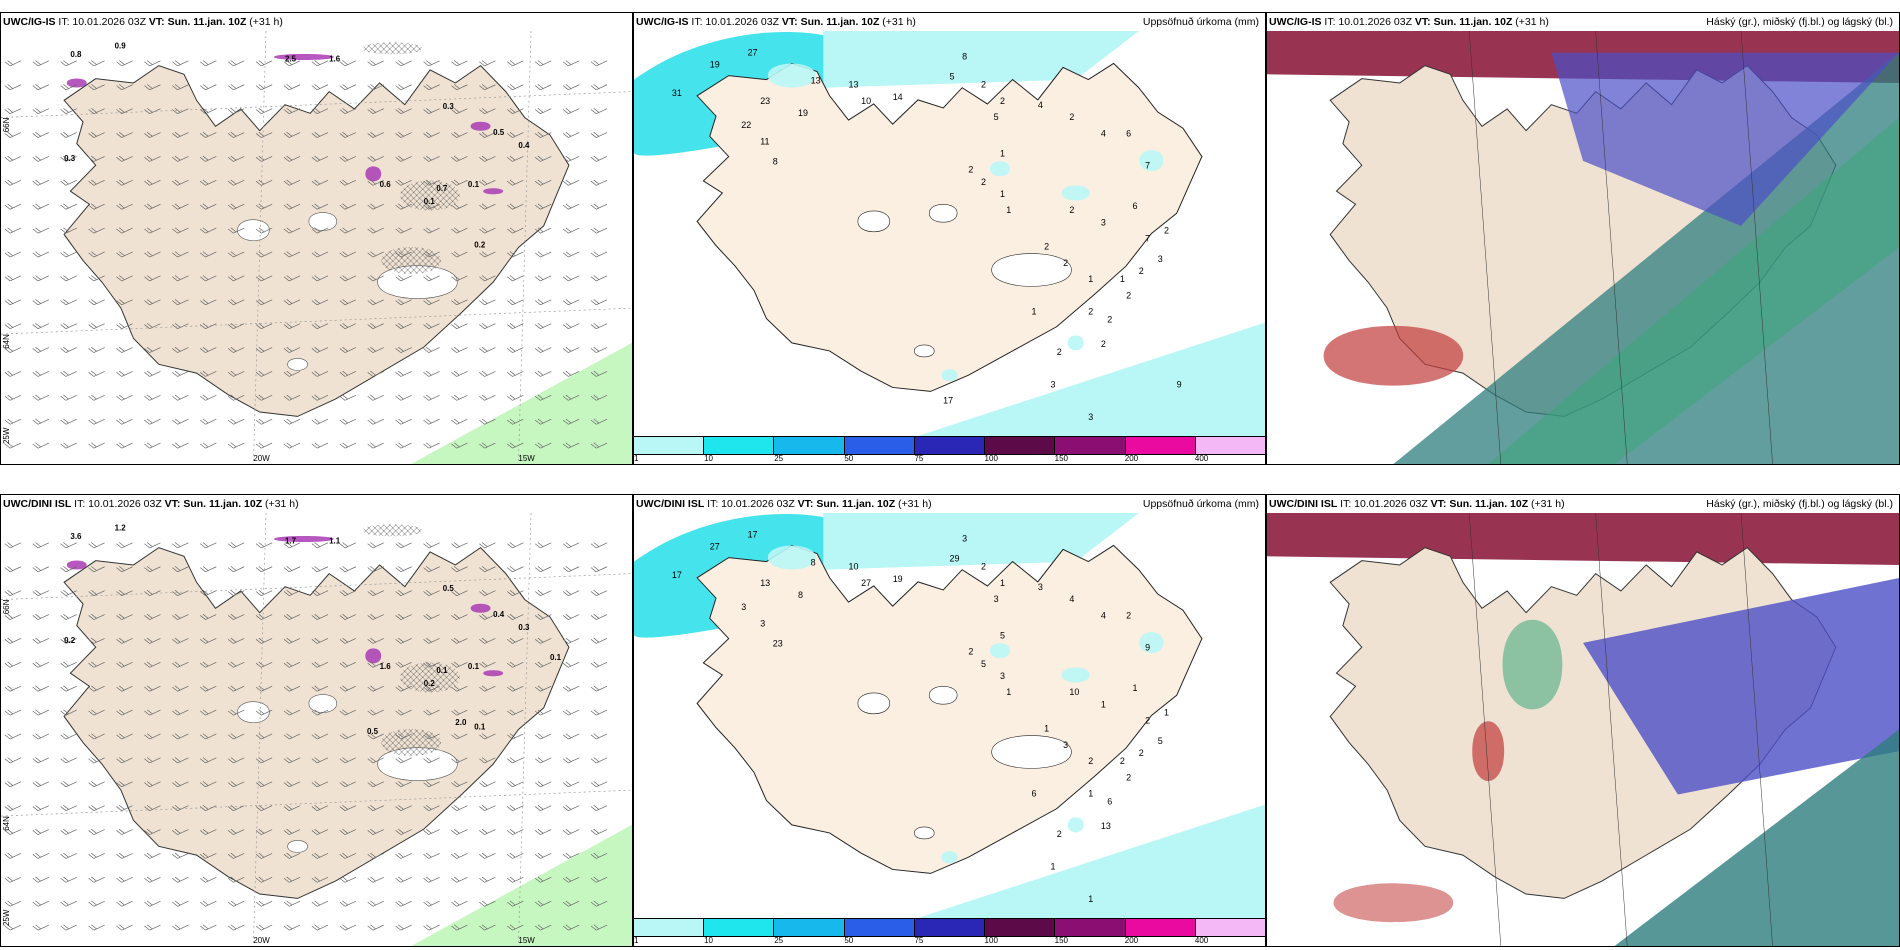  What do you see at coordinates (430, 201) in the screenshot?
I see `snow-value-label: 0.1` at bounding box center [430, 201].